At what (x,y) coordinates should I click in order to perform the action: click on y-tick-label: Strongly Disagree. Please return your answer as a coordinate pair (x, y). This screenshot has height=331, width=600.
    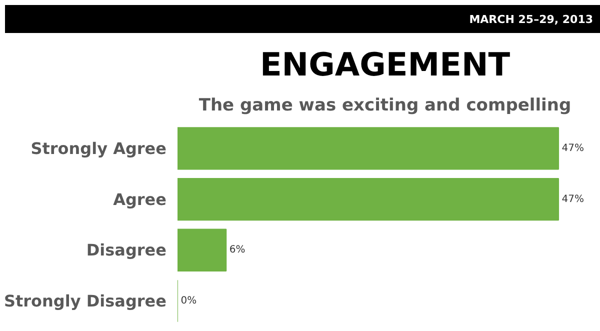
    Looking at the image, I should click on (85, 300).